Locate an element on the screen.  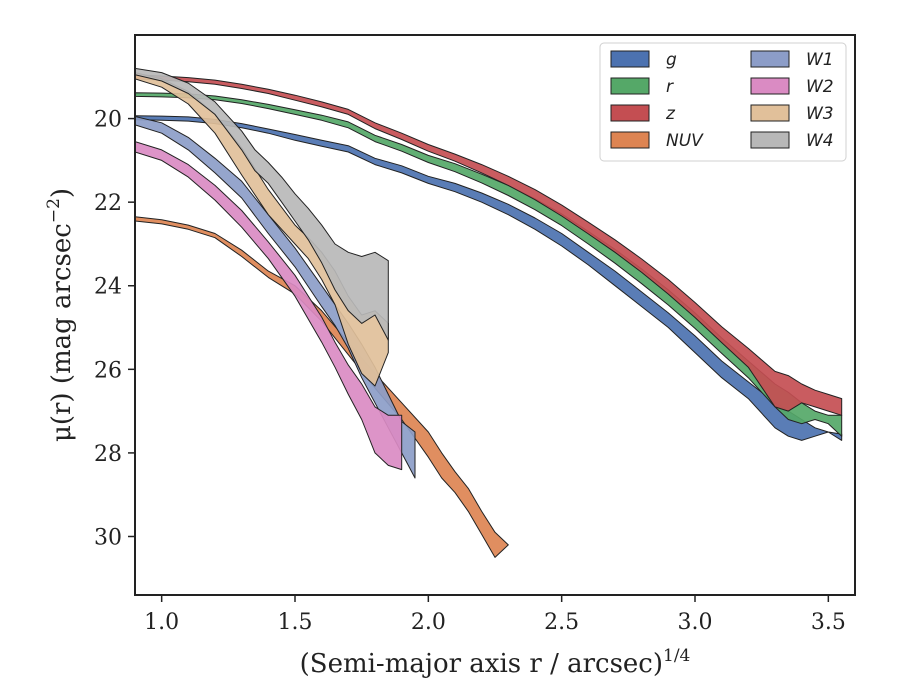
legend-swatch-z is located at coordinates (630, 113).